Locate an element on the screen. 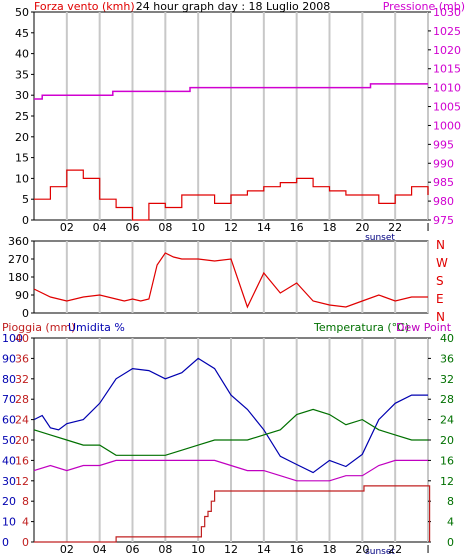 This screenshot has height=556, width=467. wind-x-tick-label: 10 is located at coordinates (198, 227).